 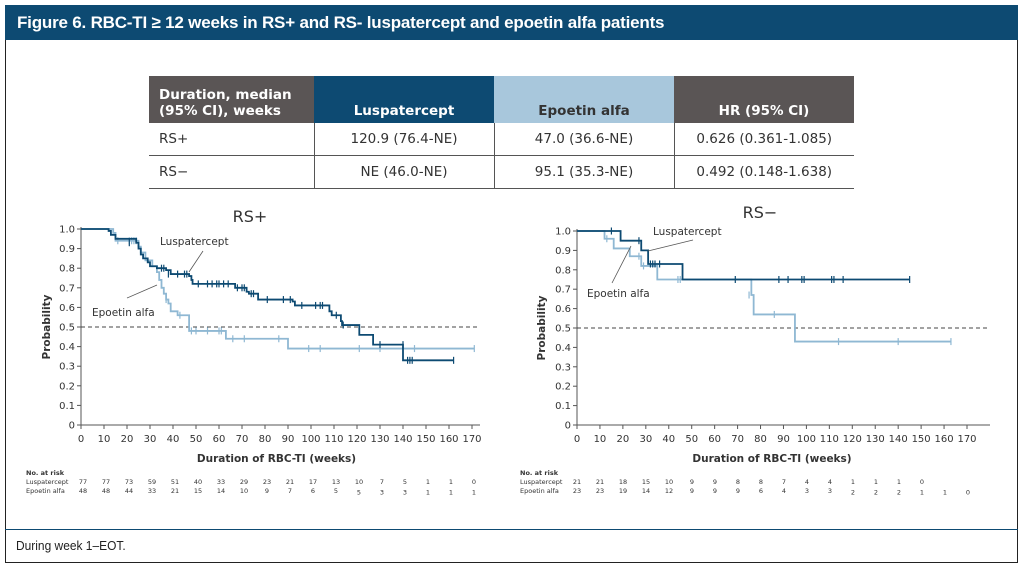 I want to click on row-label: RS−, so click(x=231, y=172).